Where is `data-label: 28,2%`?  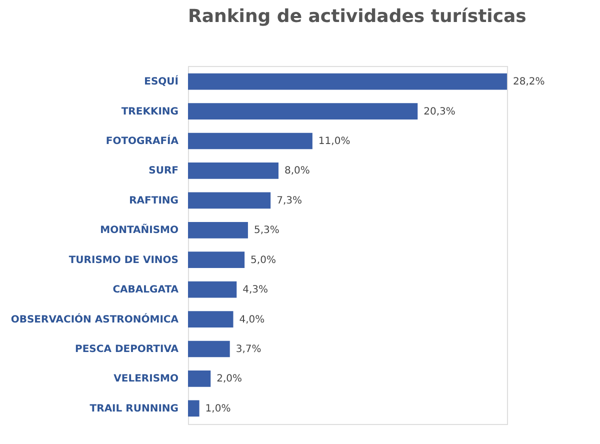 data-label: 28,2% is located at coordinates (529, 82).